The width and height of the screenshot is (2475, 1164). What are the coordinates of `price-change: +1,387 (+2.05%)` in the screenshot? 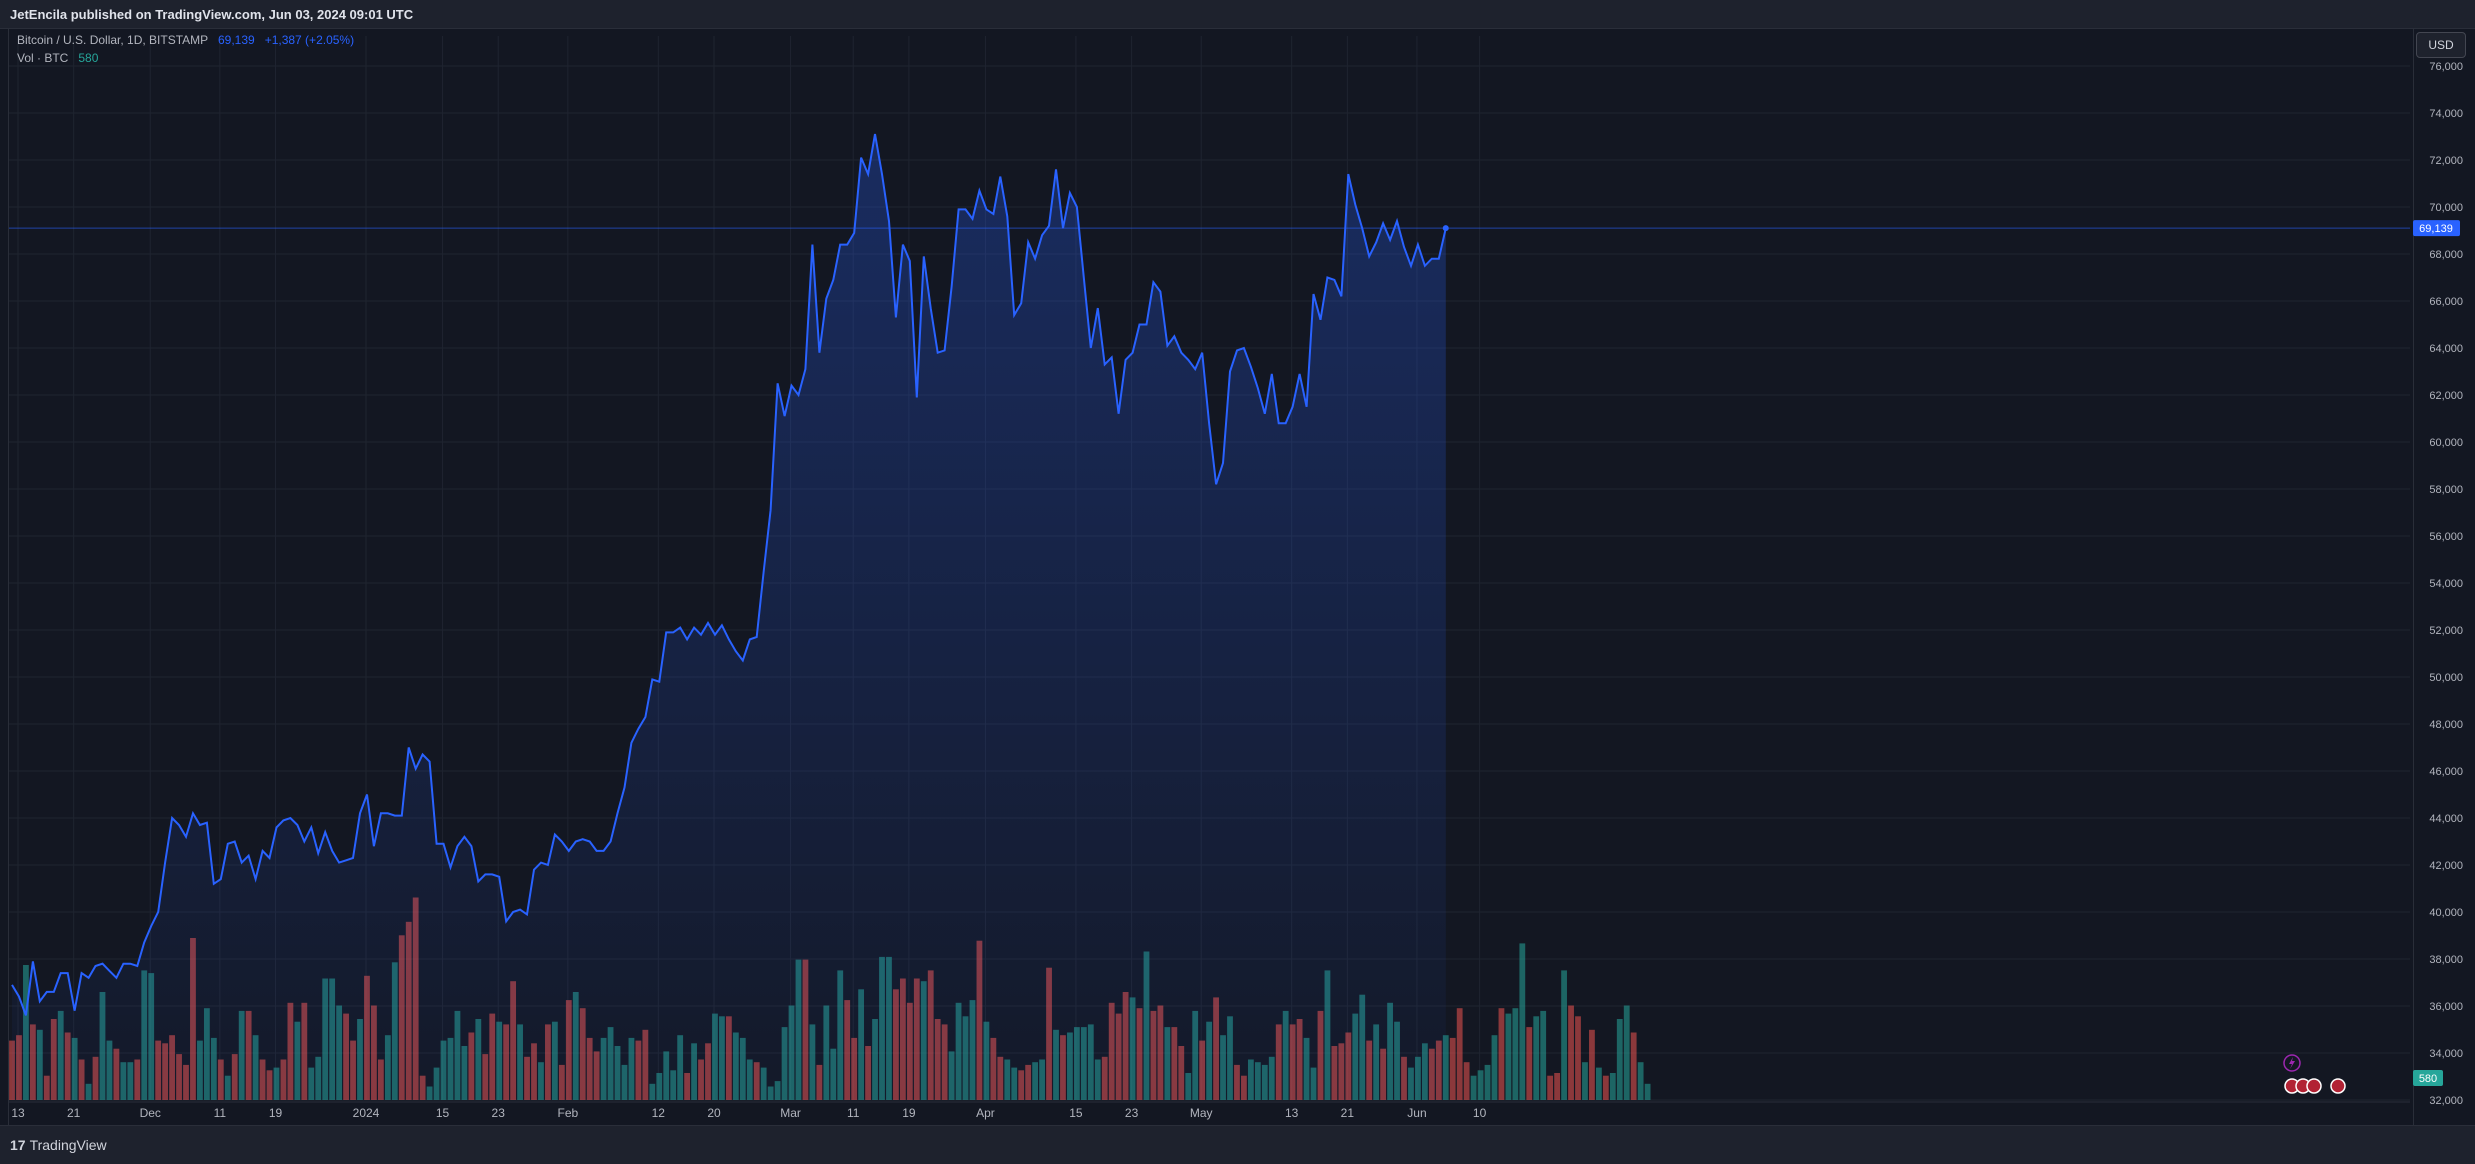 It's located at (309, 40).